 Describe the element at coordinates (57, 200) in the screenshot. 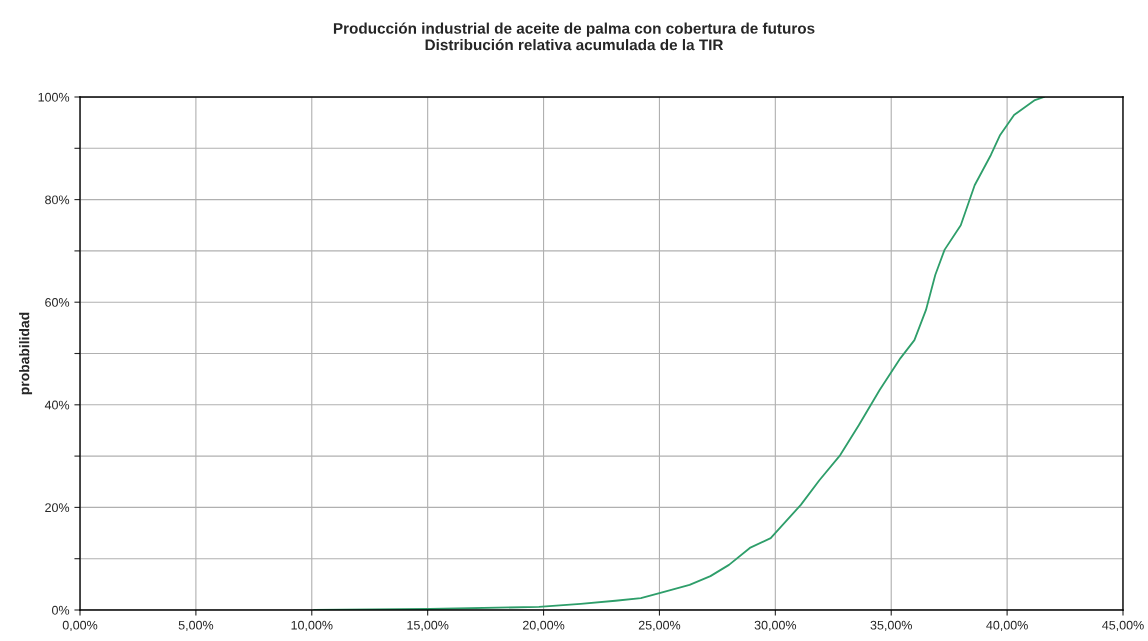

I see `y-tick-label: 80%` at that location.